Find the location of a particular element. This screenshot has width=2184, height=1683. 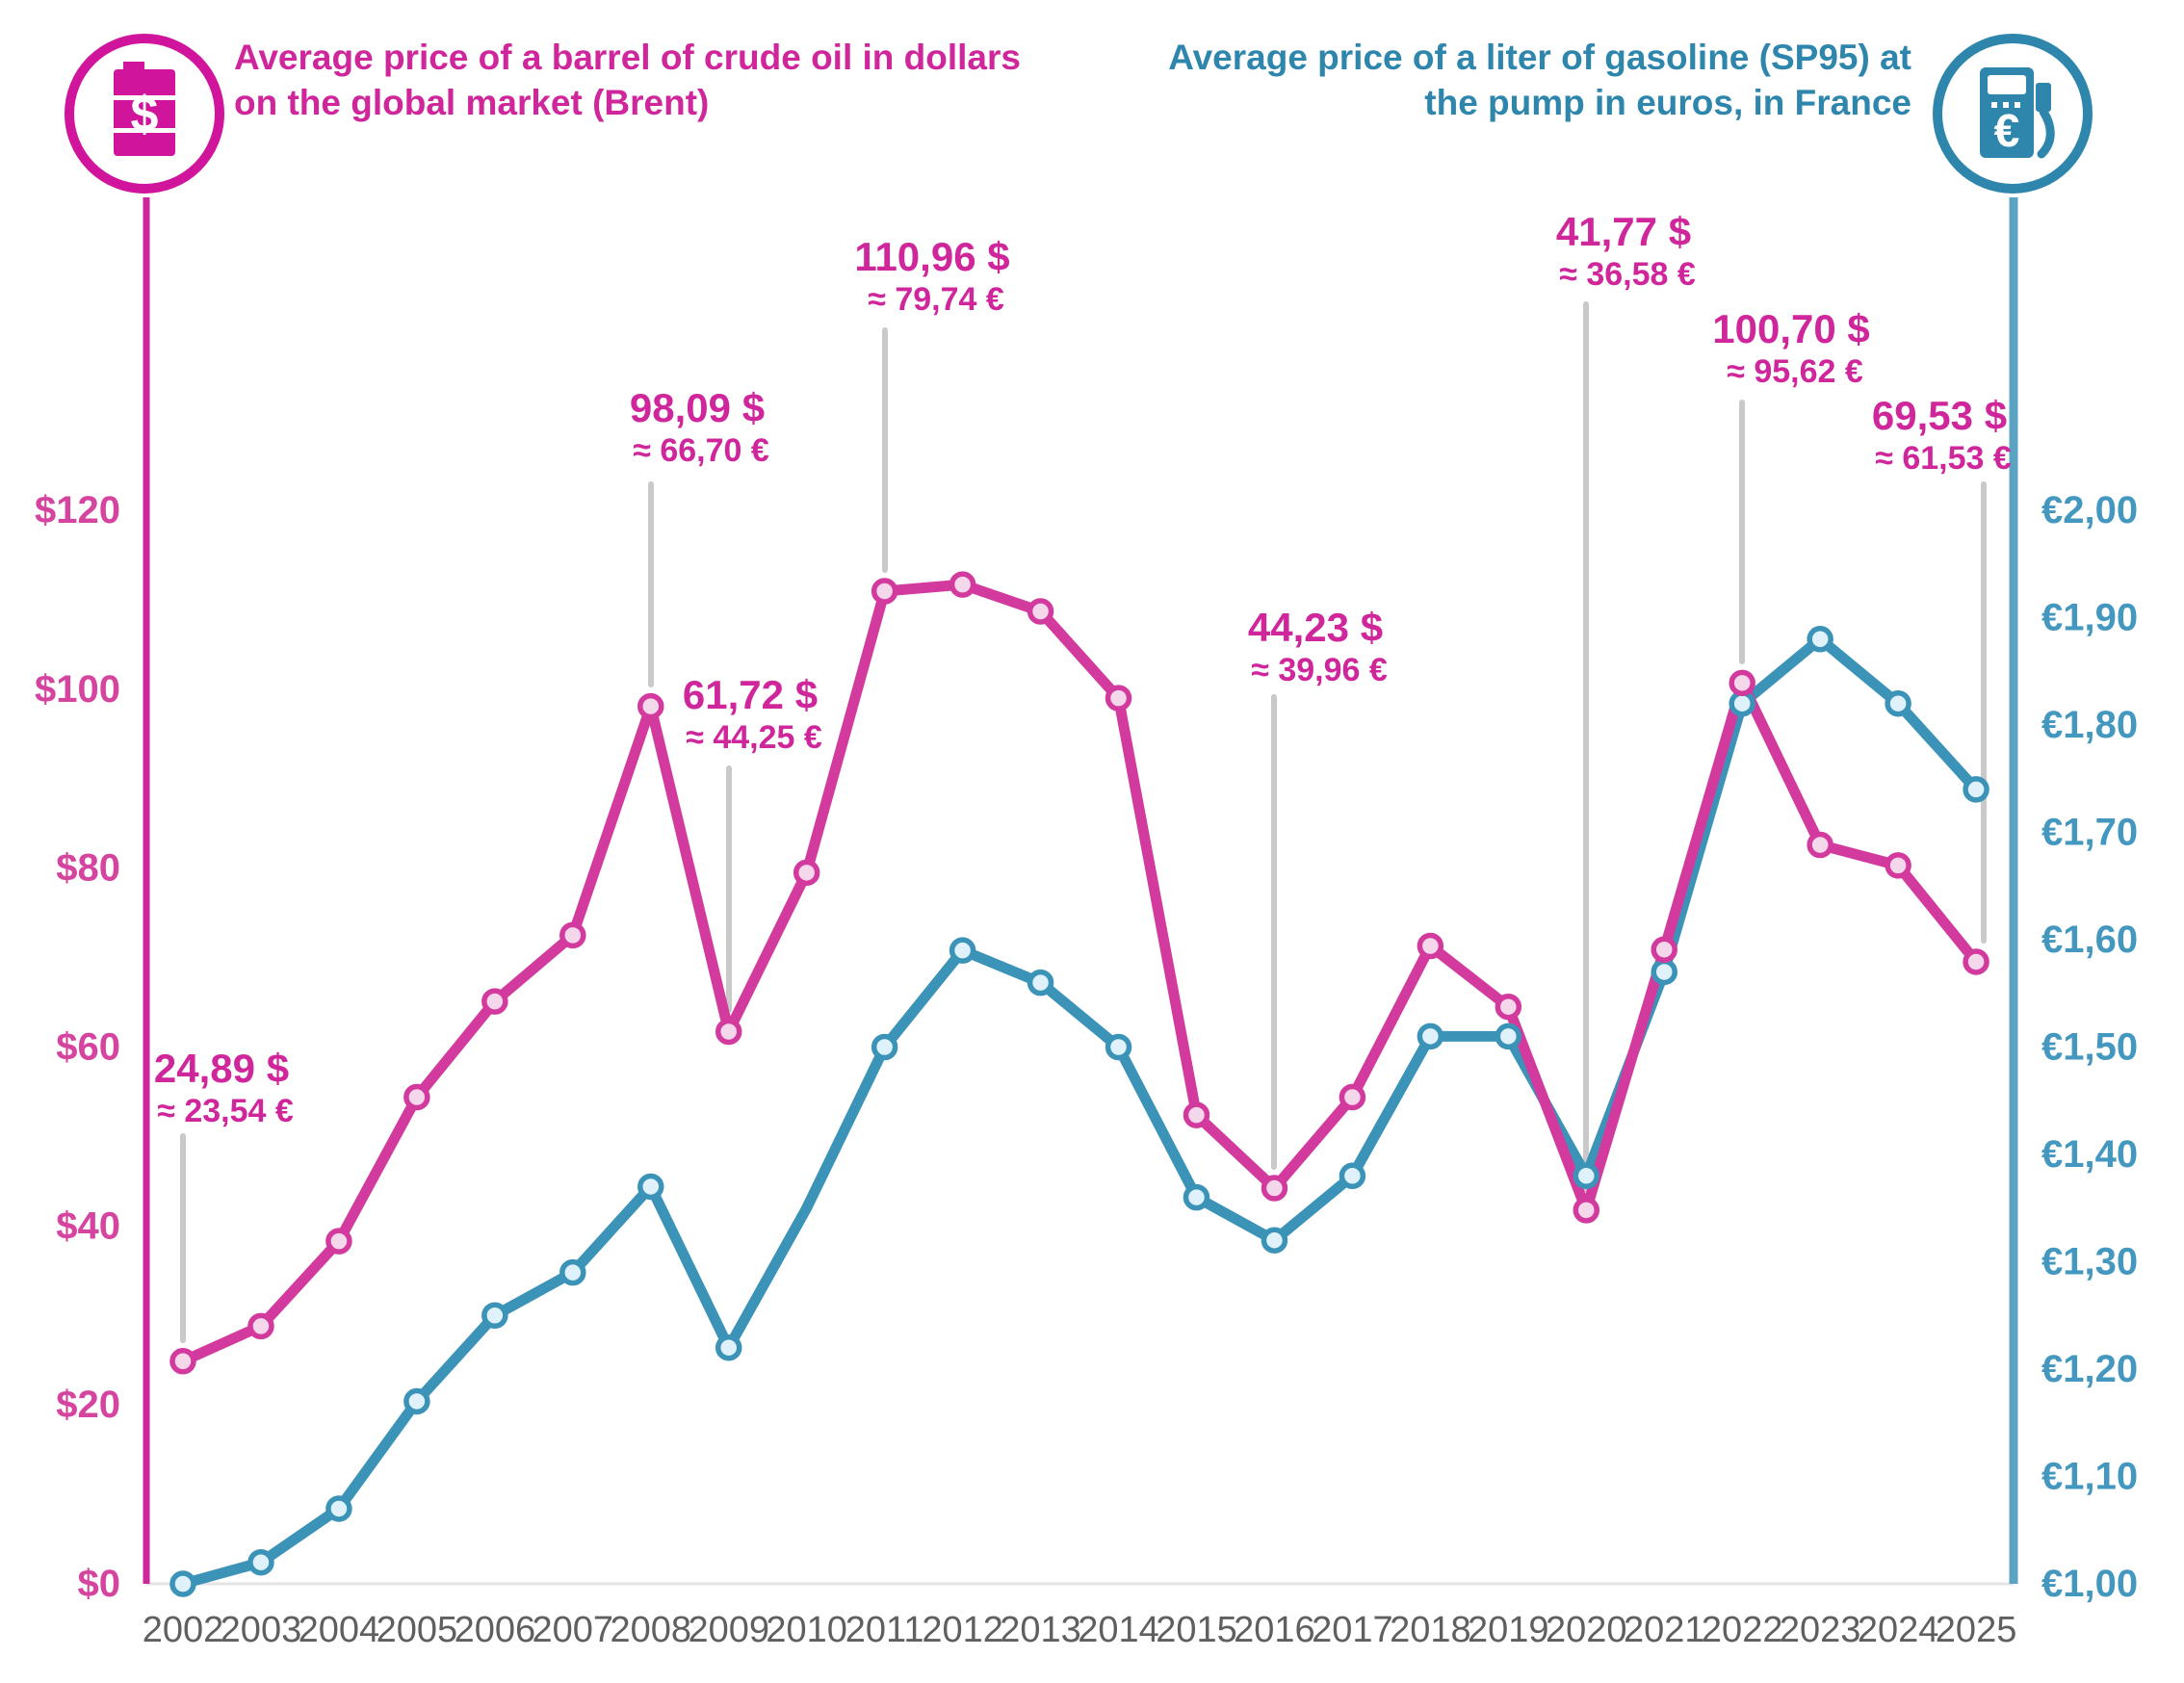

annotation-dollar-value: 69,53 $ is located at coordinates (1939, 416).